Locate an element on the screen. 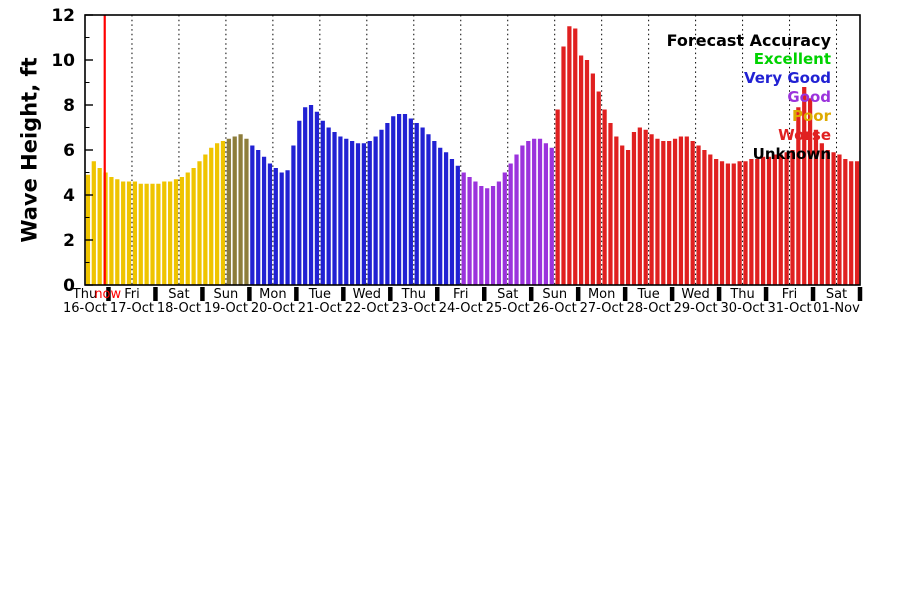 This screenshot has width=900, height=600. y-tick-label: 6 is located at coordinates (69, 151).